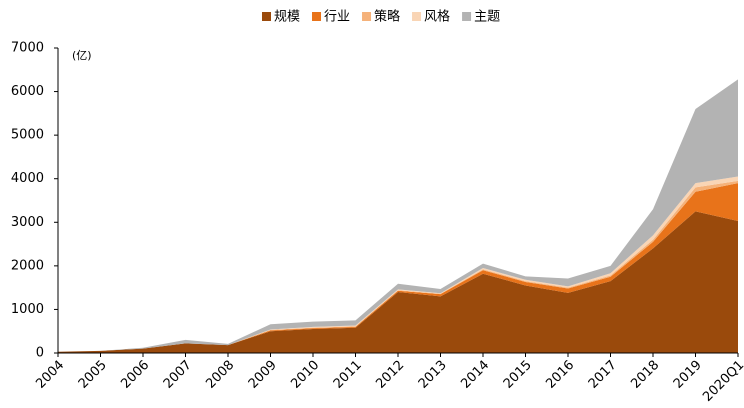 Image resolution: width=744 pixels, height=408 pixels. What do you see at coordinates (50, 375) in the screenshot?
I see `x-tick-label: 2004` at bounding box center [50, 375].